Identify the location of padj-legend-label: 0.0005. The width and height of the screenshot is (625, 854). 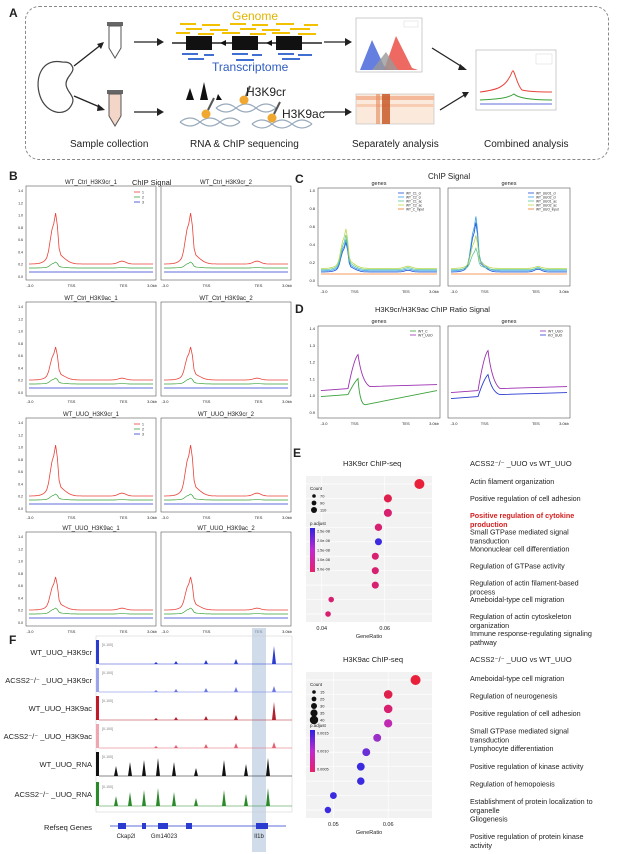
(323, 770).